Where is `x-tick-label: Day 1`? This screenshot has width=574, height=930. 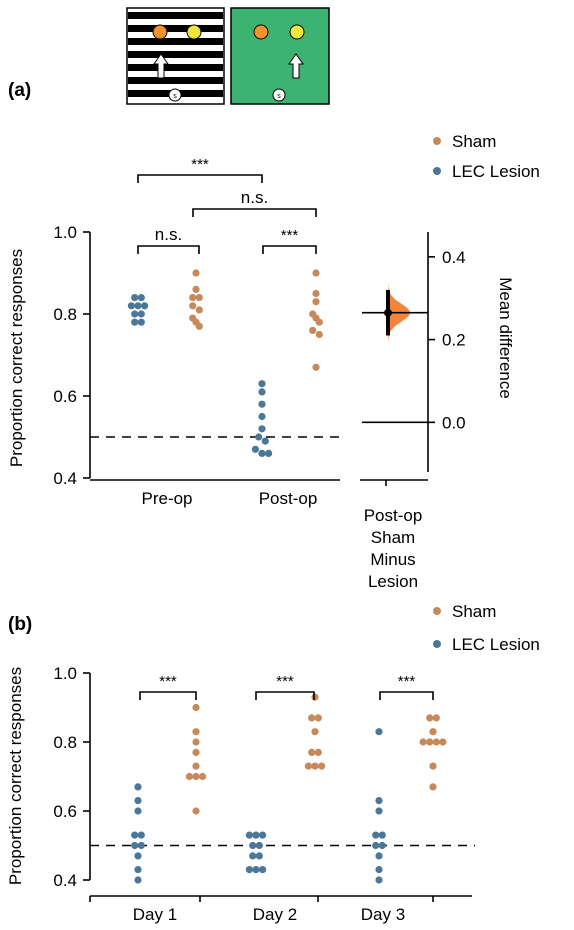 x-tick-label: Day 1 is located at coordinates (155, 914).